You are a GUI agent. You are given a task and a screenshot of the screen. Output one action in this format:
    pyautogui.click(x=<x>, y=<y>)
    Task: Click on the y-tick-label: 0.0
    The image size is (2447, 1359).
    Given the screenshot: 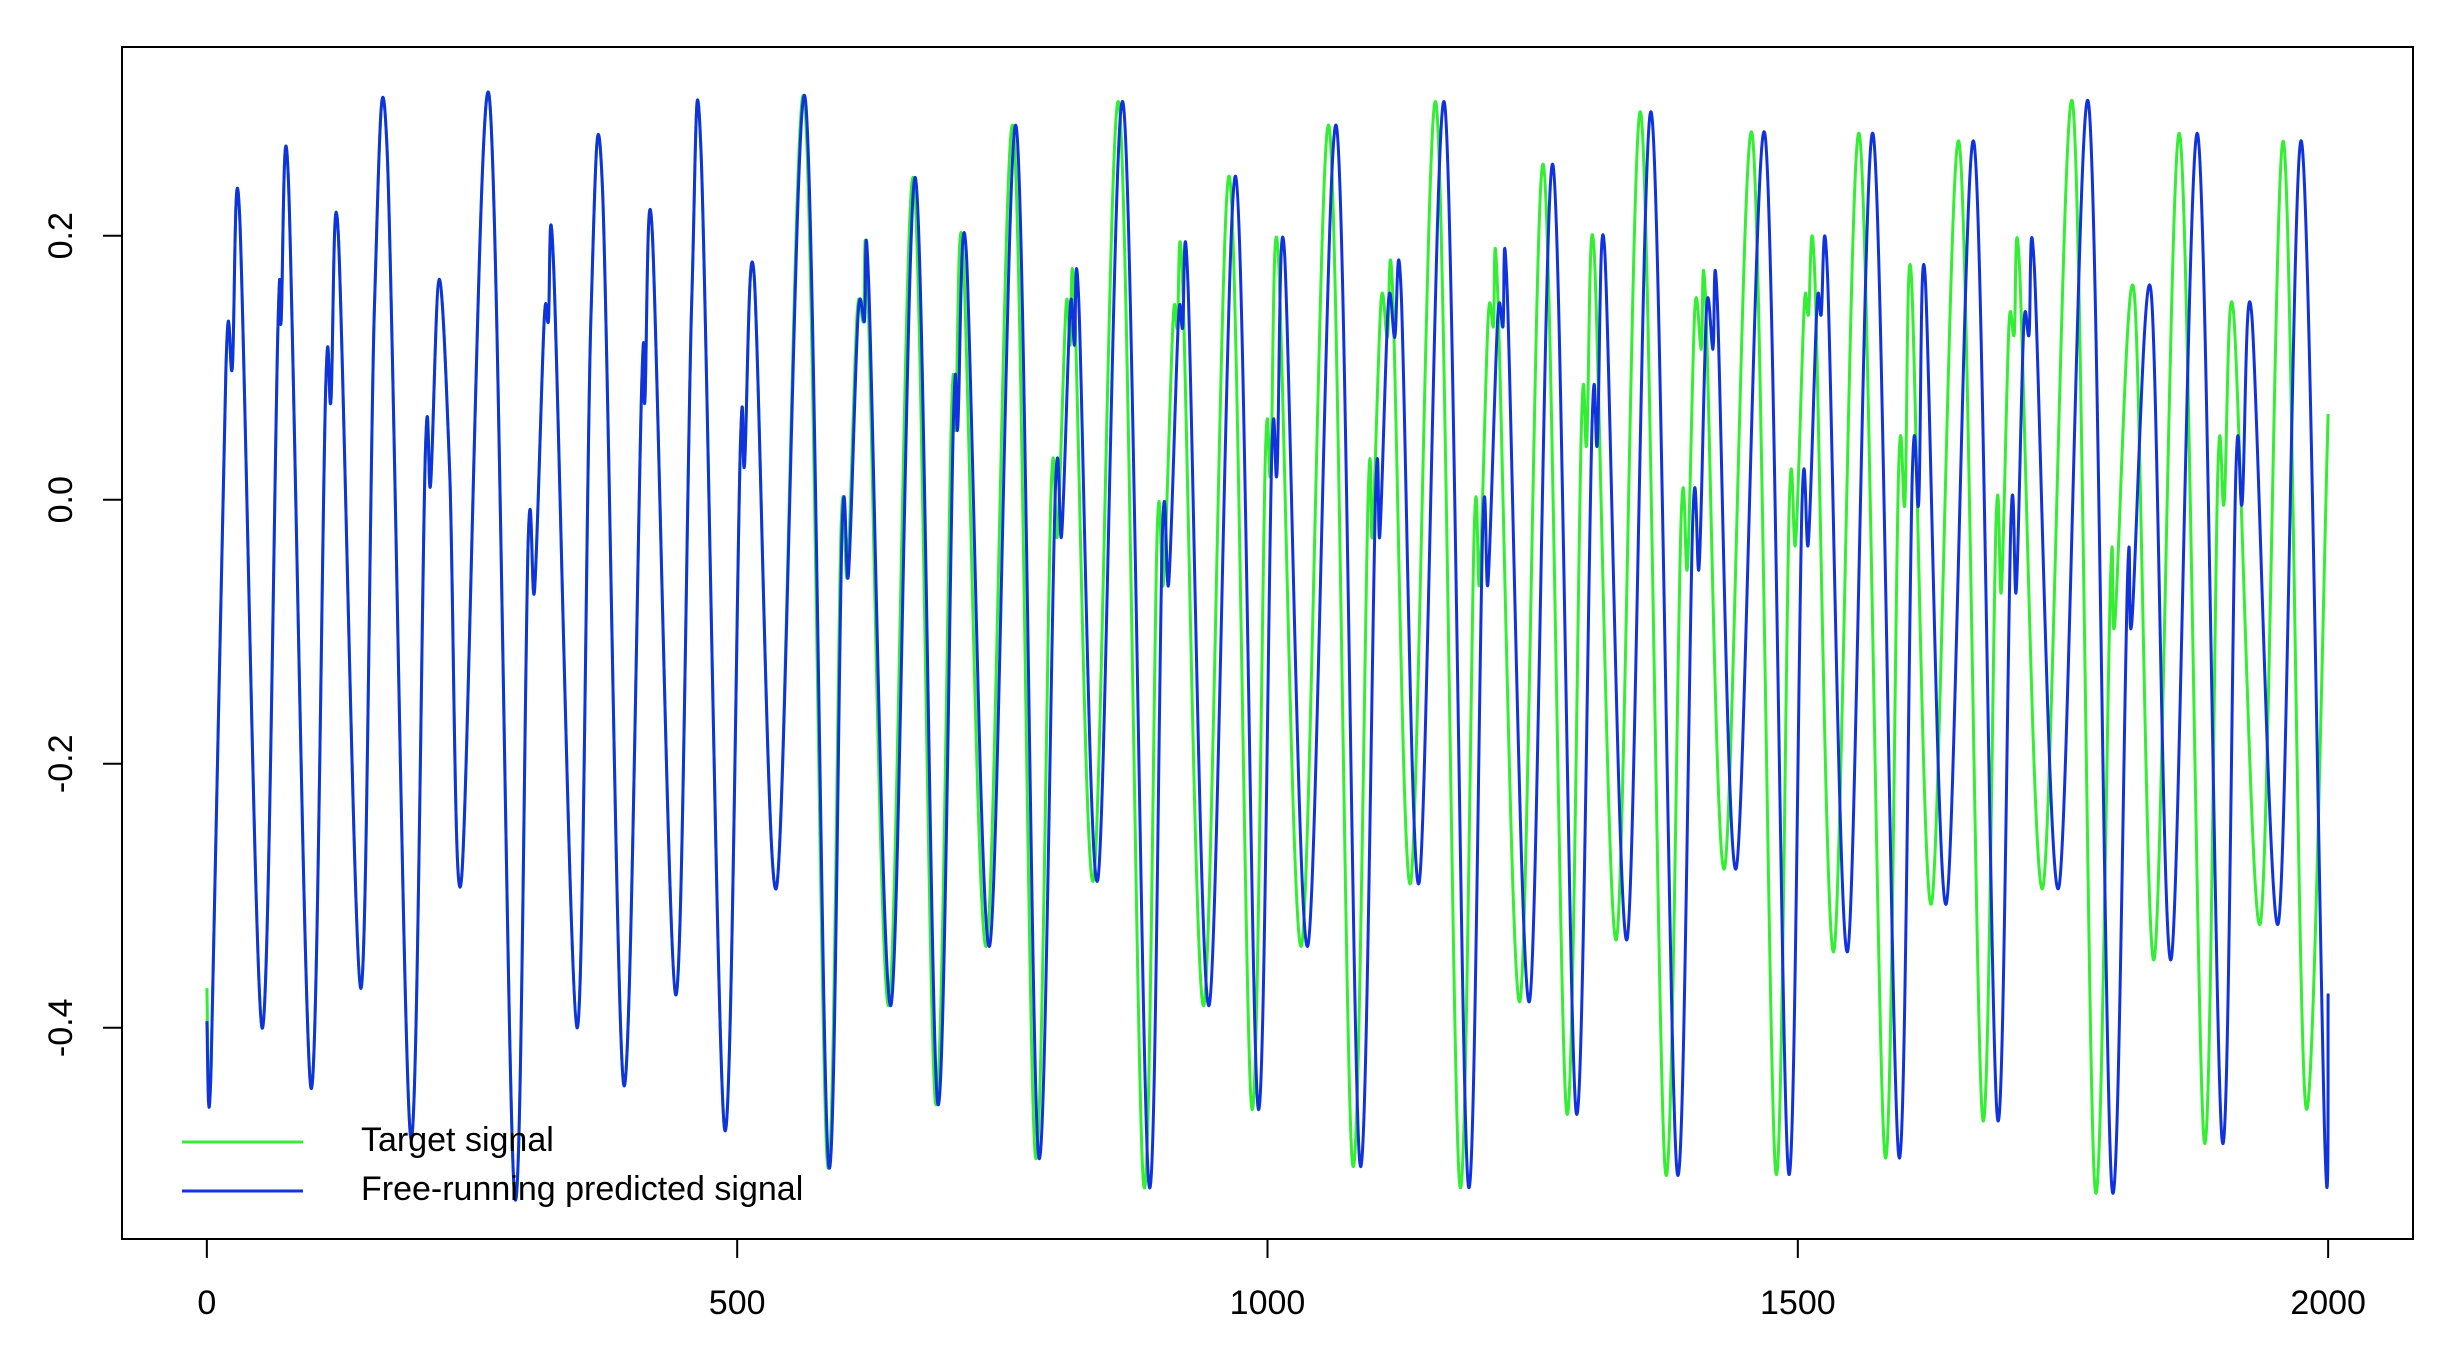 What is the action you would take?
    pyautogui.click(x=61, y=499)
    